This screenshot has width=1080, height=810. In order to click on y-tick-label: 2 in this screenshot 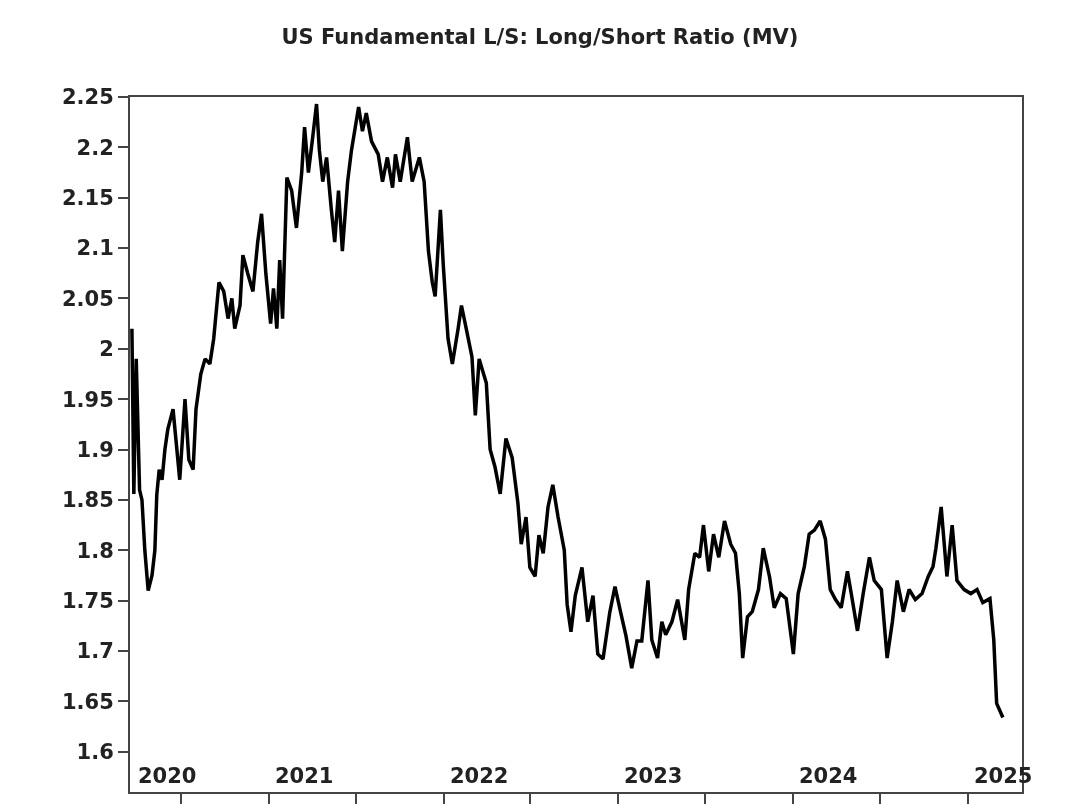, I will do `click(106, 349)`.